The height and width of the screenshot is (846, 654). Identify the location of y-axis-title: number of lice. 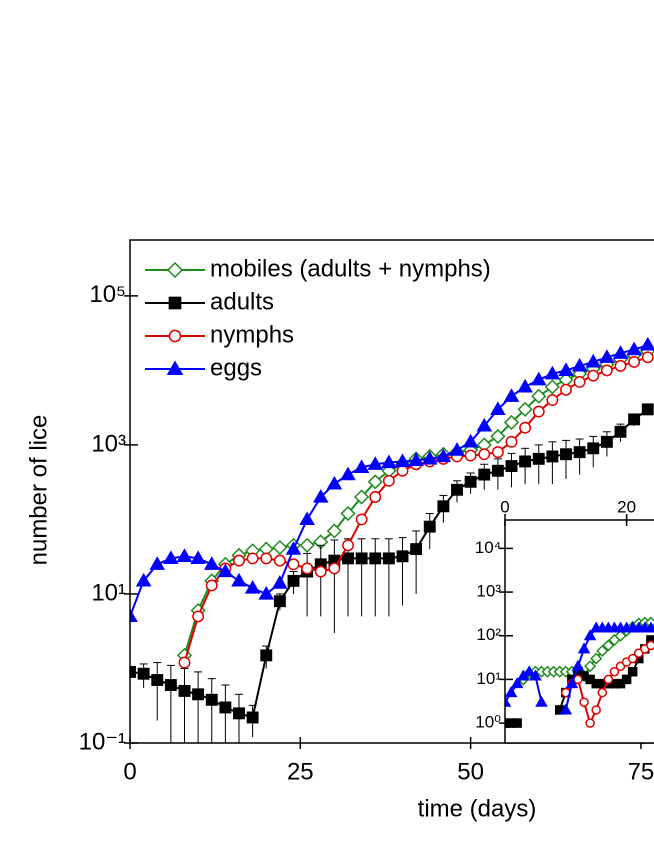
(38, 490).